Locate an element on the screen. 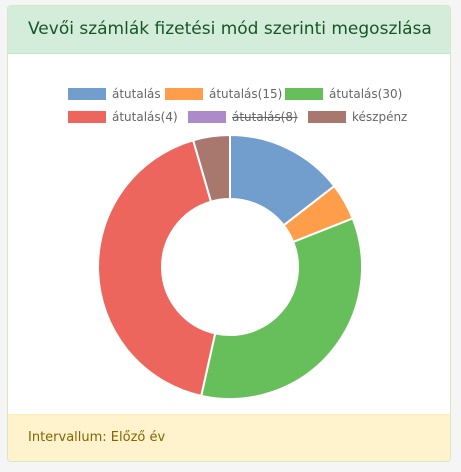 The width and height of the screenshot is (461, 472). legend-label: átutalás(30) is located at coordinates (366, 94).